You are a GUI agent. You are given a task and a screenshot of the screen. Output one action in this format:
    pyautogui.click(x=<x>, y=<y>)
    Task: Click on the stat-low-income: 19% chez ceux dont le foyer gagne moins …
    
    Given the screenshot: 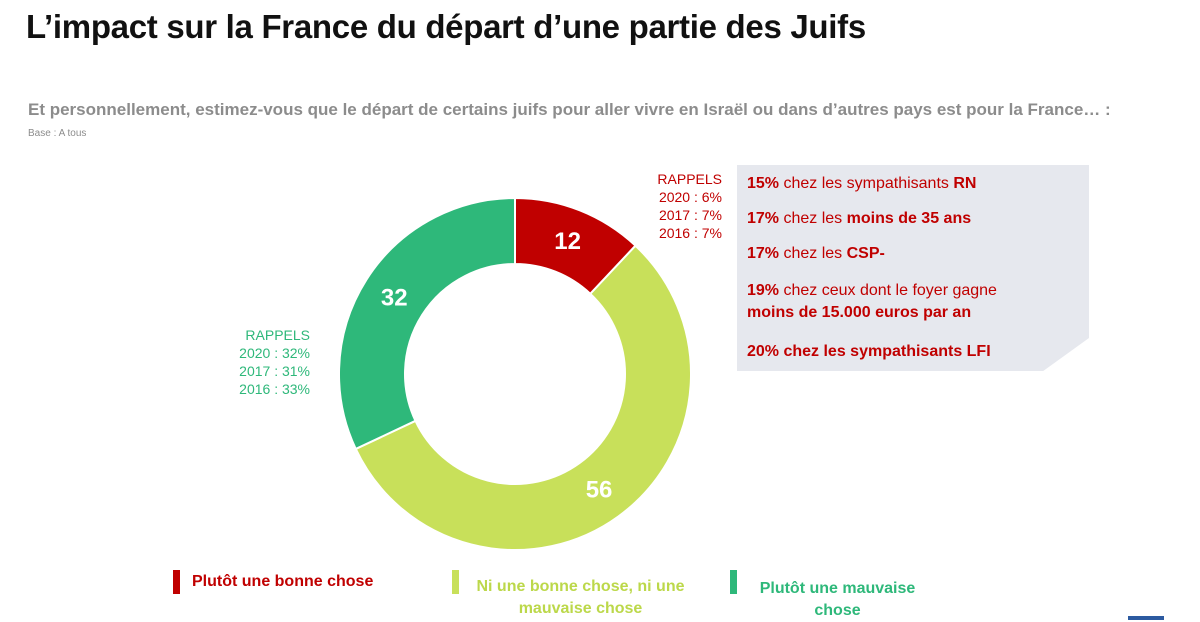 What is the action you would take?
    pyautogui.click(x=872, y=302)
    